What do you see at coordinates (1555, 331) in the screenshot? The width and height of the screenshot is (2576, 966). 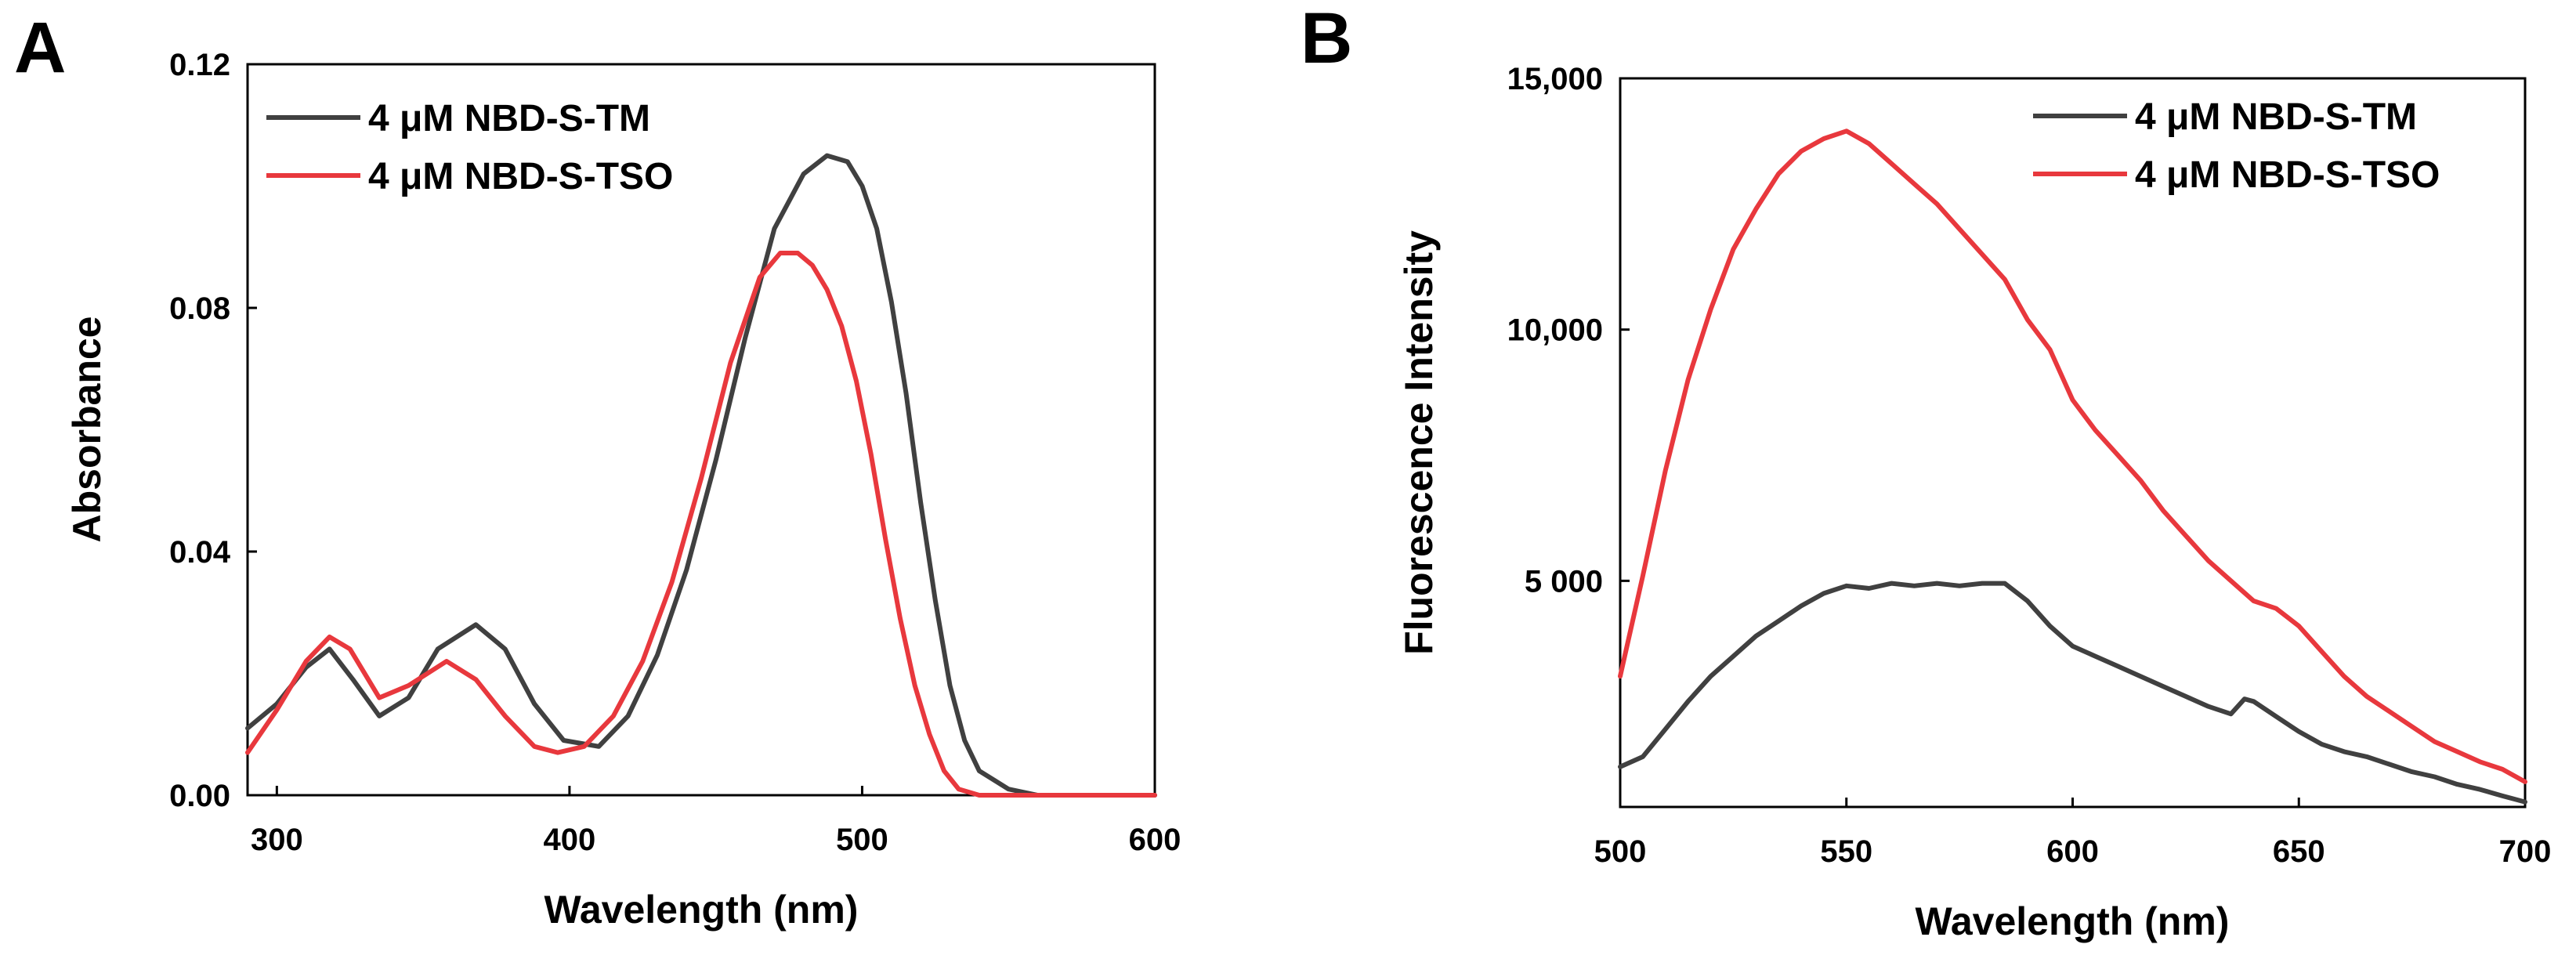 I see `y-tick-label-b-1: 10,000` at bounding box center [1555, 331].